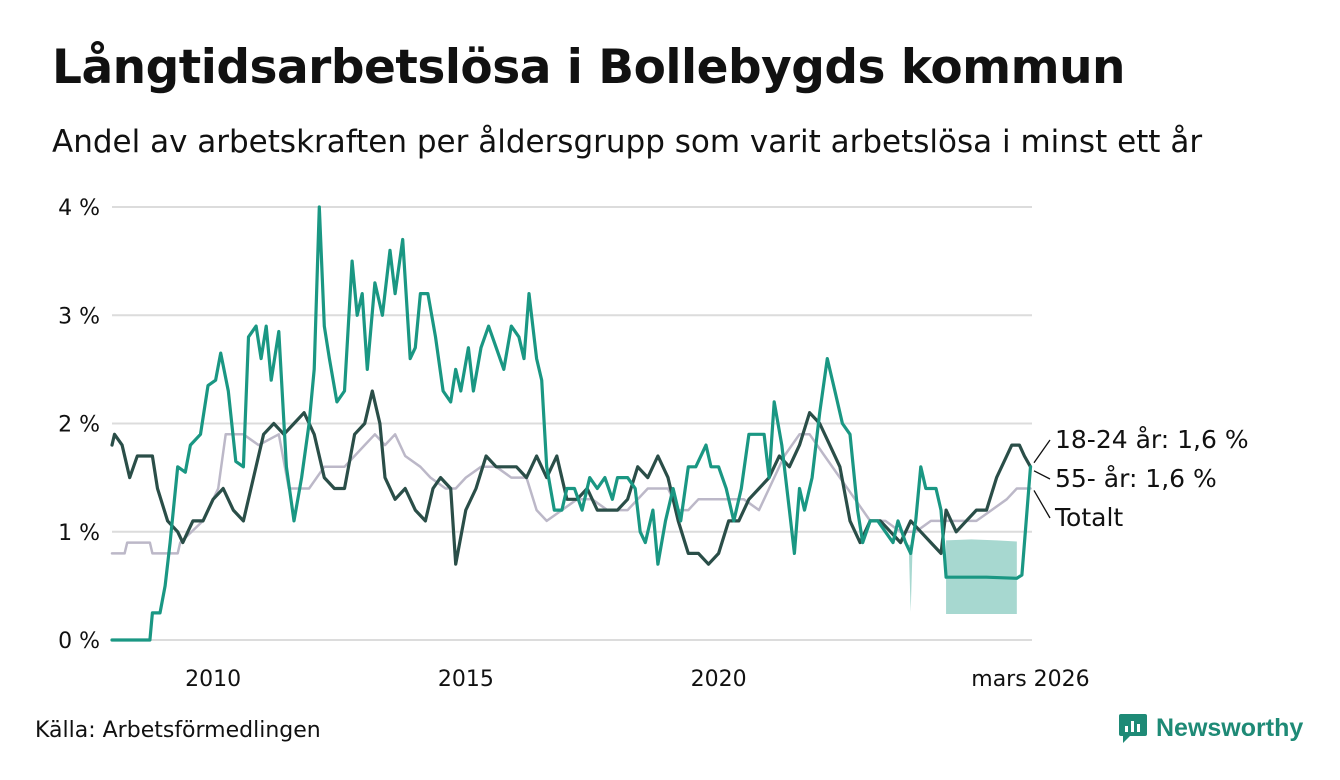  I want to click on chart-title: Långtidsarbetslösa i Bollebygds kommun, so click(589, 67).